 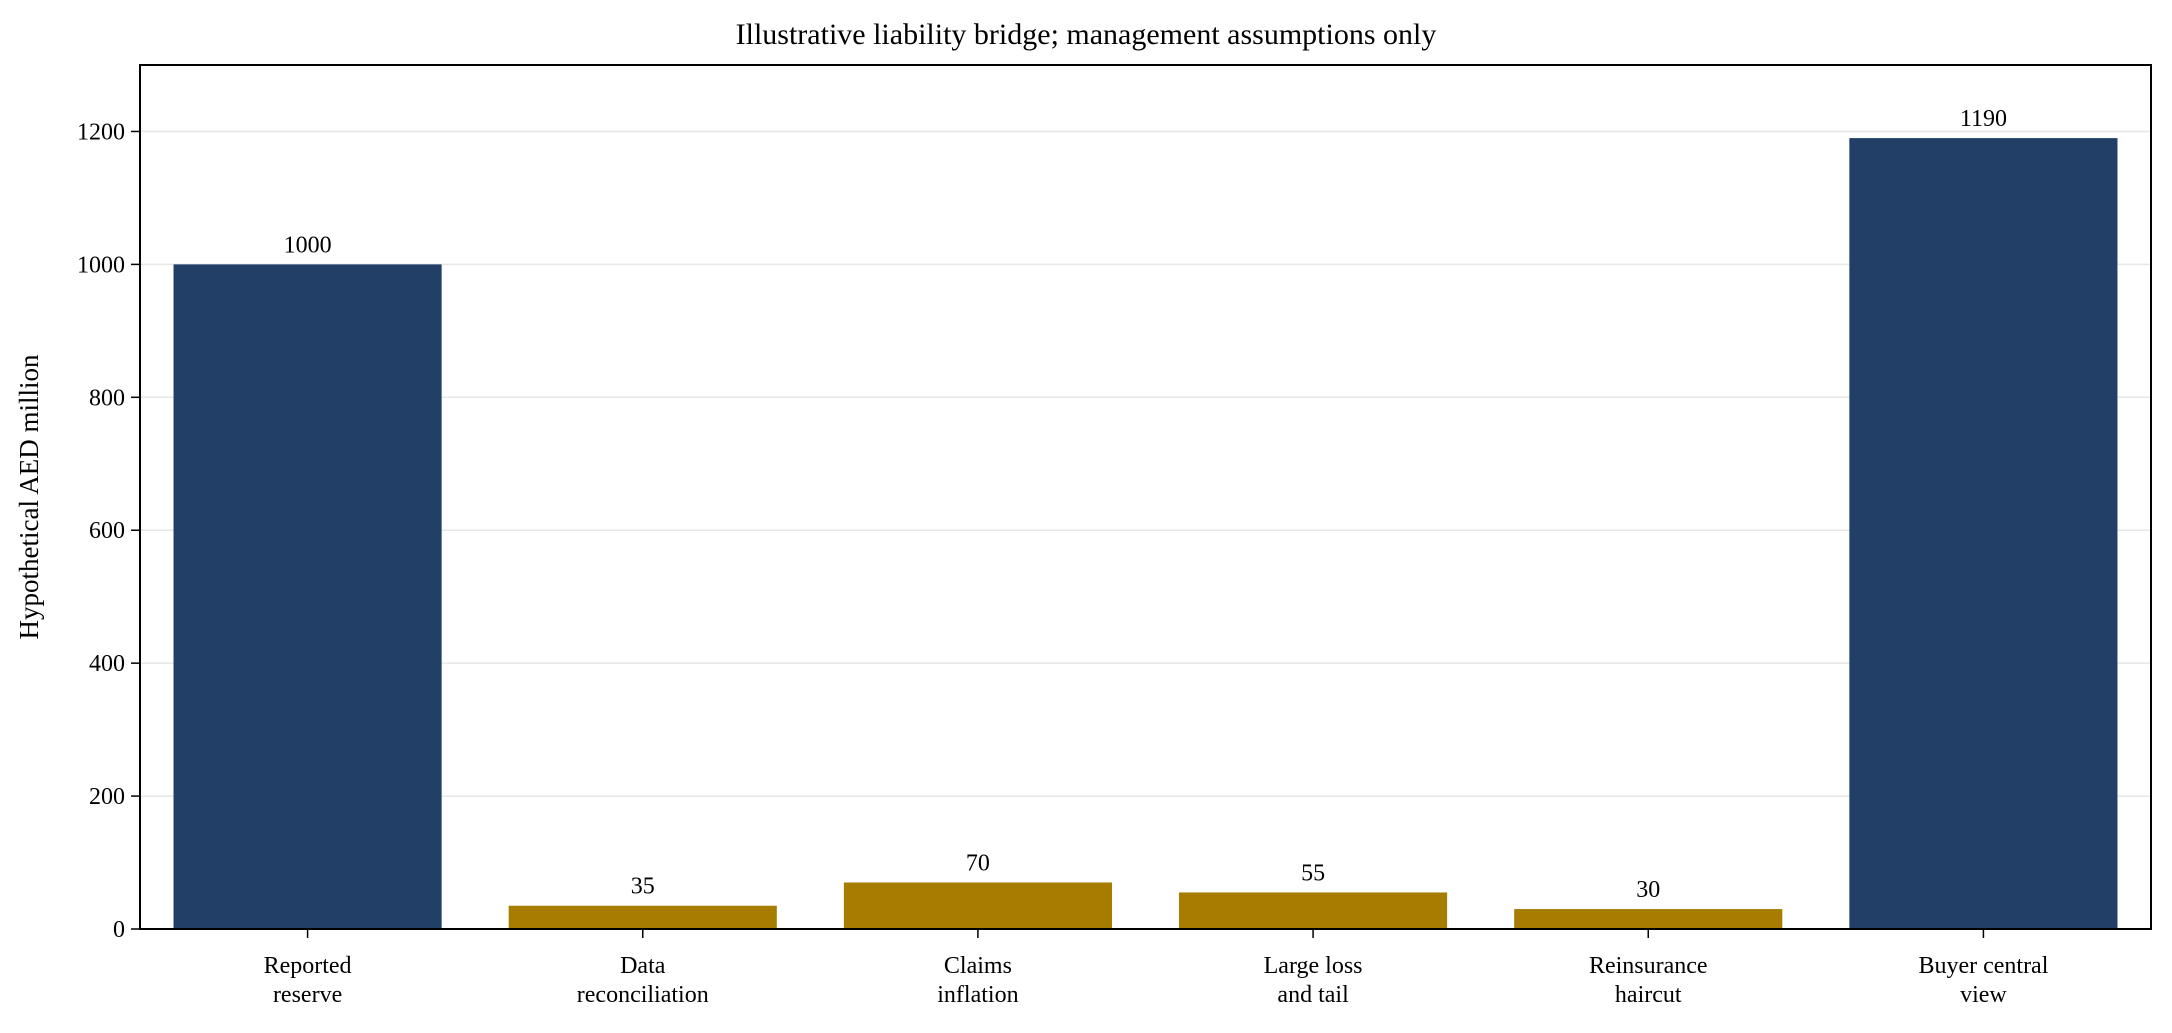 What do you see at coordinates (308, 966) in the screenshot?
I see `x-tick-label-line: Reported` at bounding box center [308, 966].